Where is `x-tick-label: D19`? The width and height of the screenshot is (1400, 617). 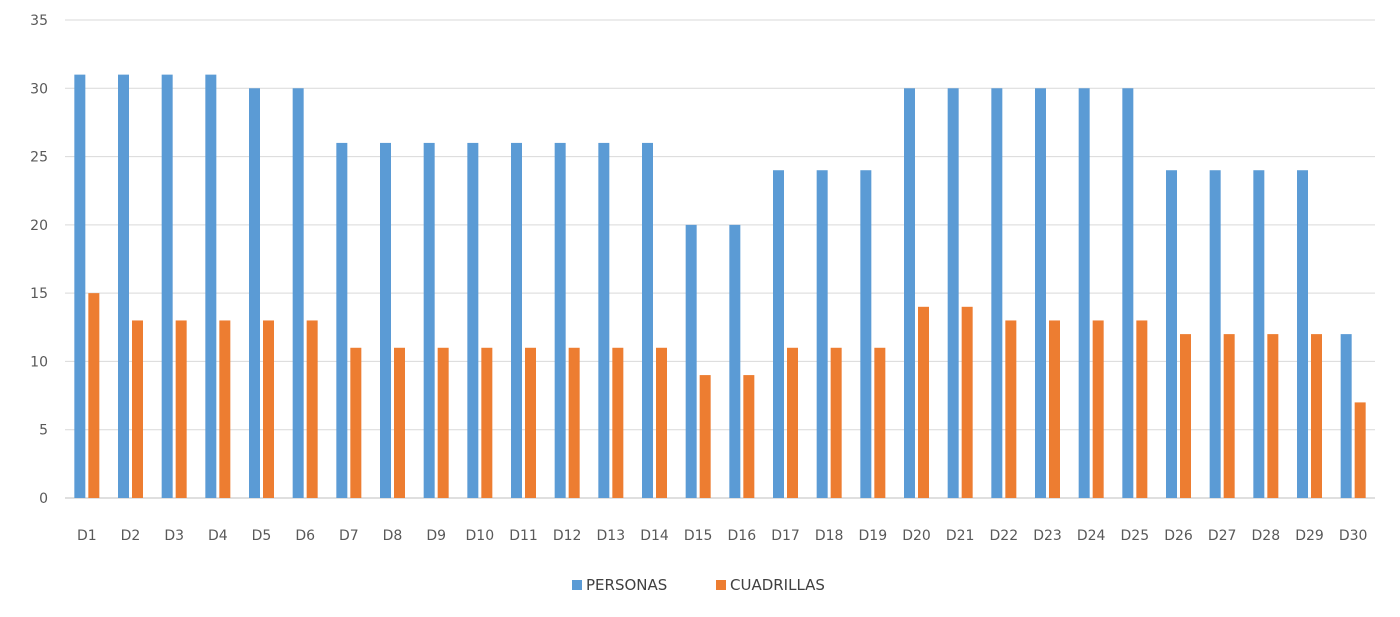
x-tick-label: D19 is located at coordinates (873, 536).